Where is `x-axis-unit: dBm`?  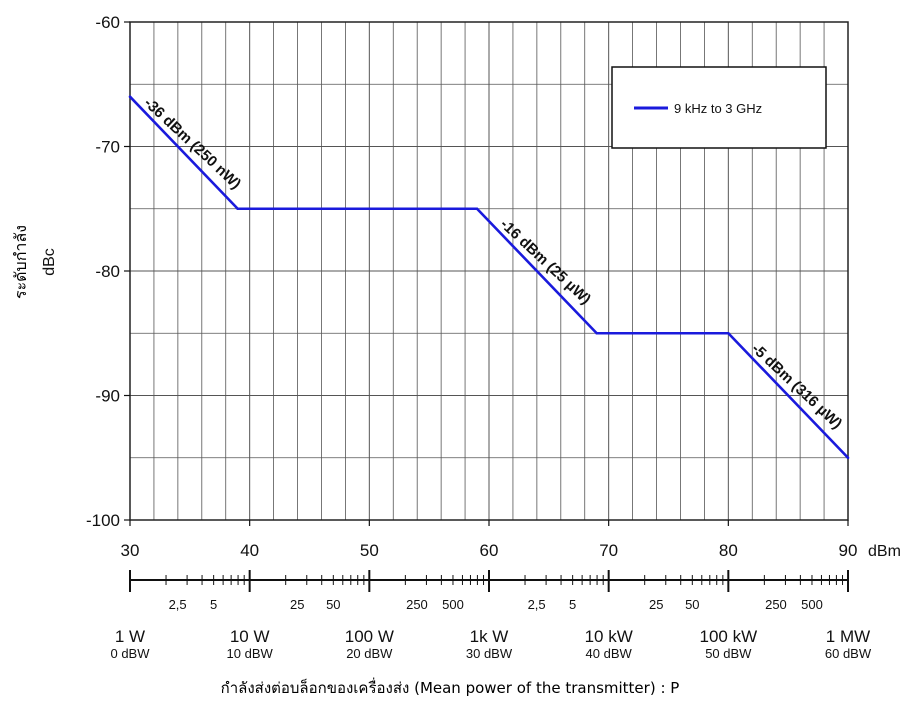 x-axis-unit: dBm is located at coordinates (884, 551).